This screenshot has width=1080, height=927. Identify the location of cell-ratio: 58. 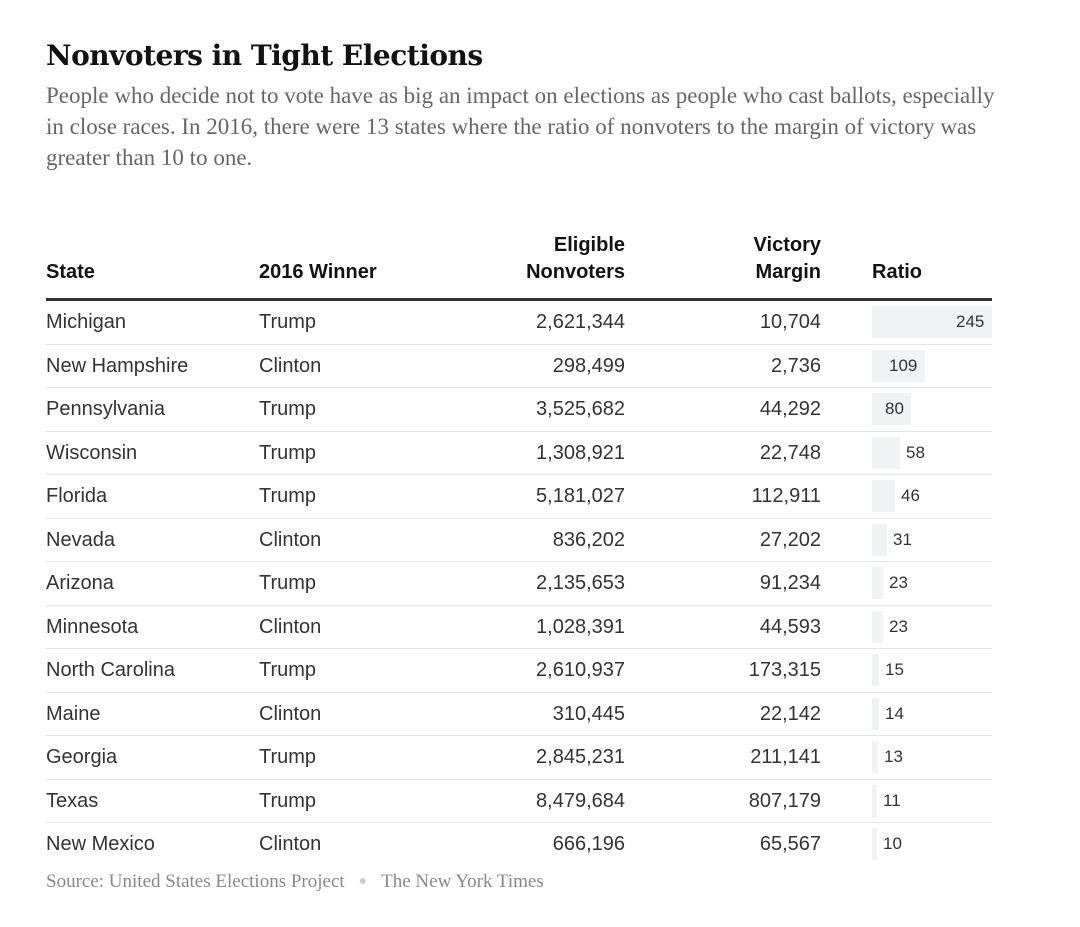
(932, 453).